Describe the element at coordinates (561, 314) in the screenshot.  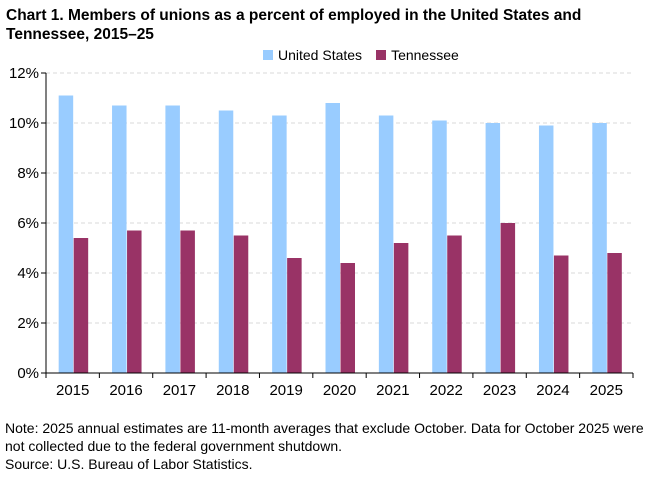
I see `bar-tennessee-2024` at that location.